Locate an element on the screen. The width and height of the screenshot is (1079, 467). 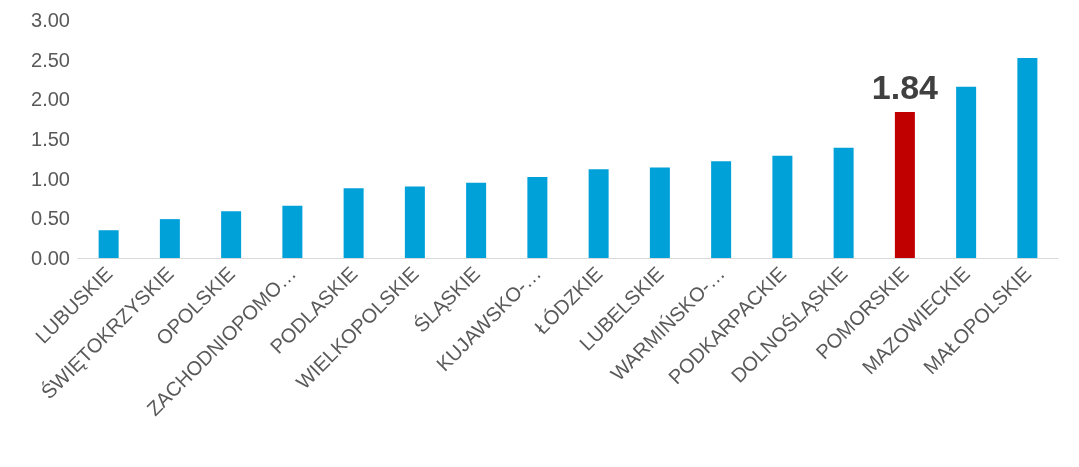
y-tick-label: 2.50 is located at coordinates (50, 59).